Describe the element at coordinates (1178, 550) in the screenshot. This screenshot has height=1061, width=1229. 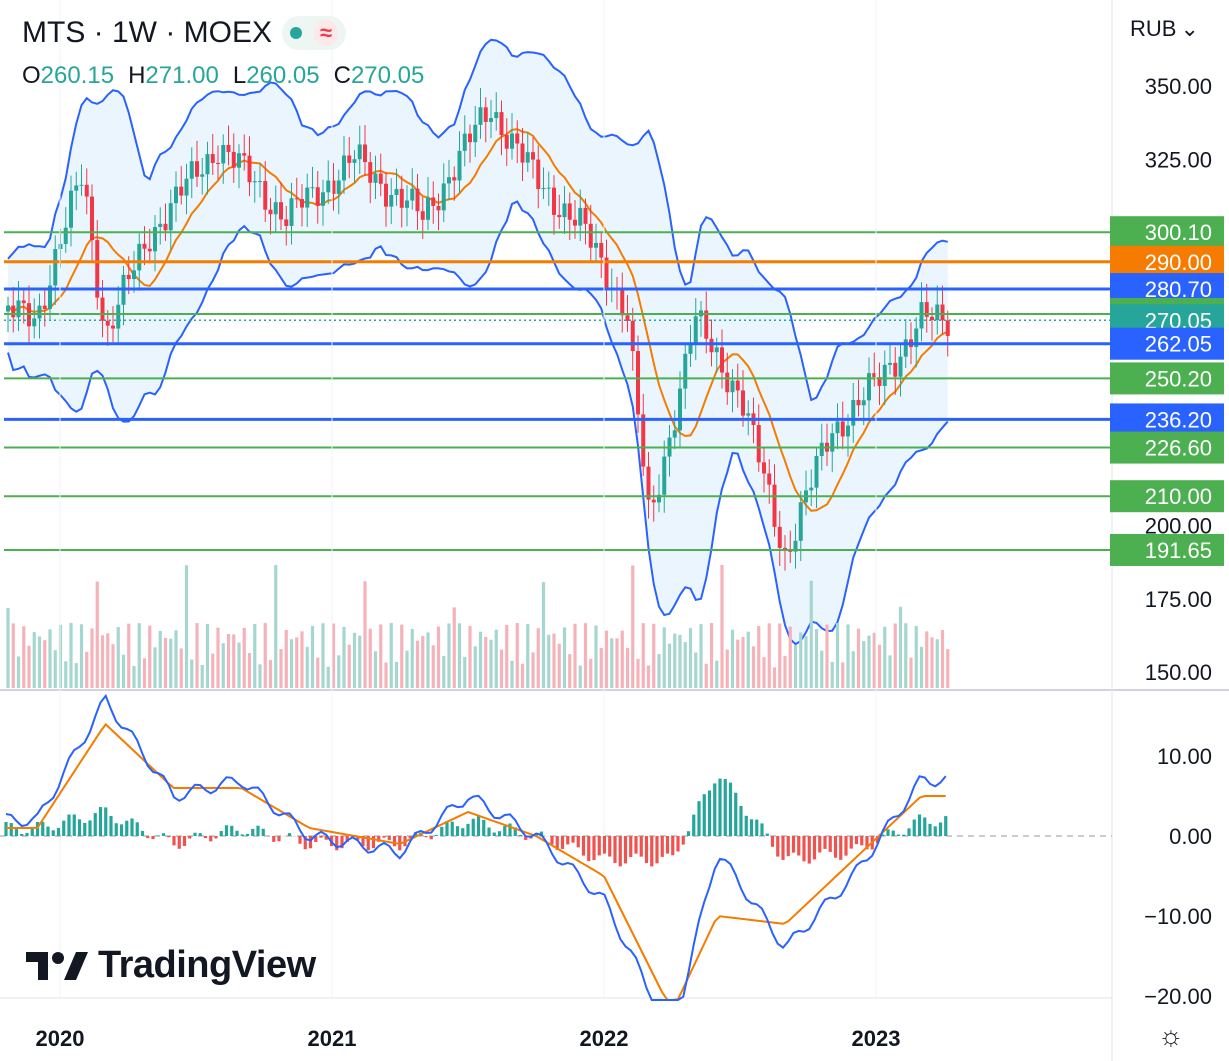
I see `level-label: 191.65` at that location.